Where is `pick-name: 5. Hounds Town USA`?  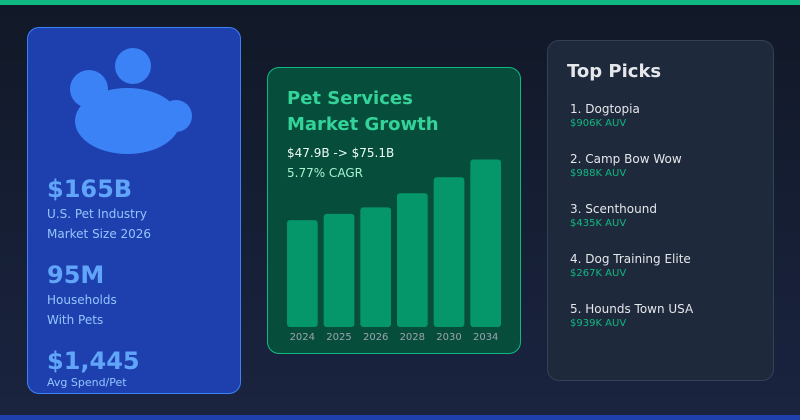 pick-name: 5. Hounds Town USA is located at coordinates (632, 309).